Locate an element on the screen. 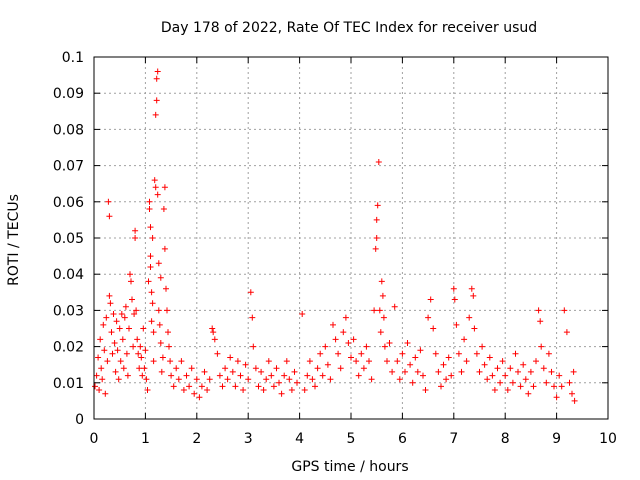  y-tick-label: 0.1 is located at coordinates (73, 58).